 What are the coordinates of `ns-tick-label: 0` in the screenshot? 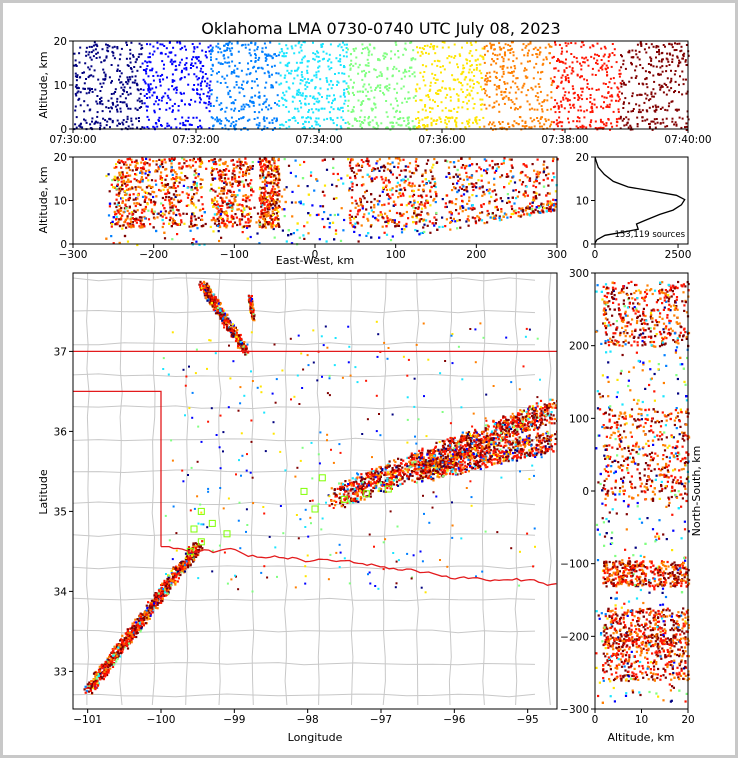 It's located at (585, 492).